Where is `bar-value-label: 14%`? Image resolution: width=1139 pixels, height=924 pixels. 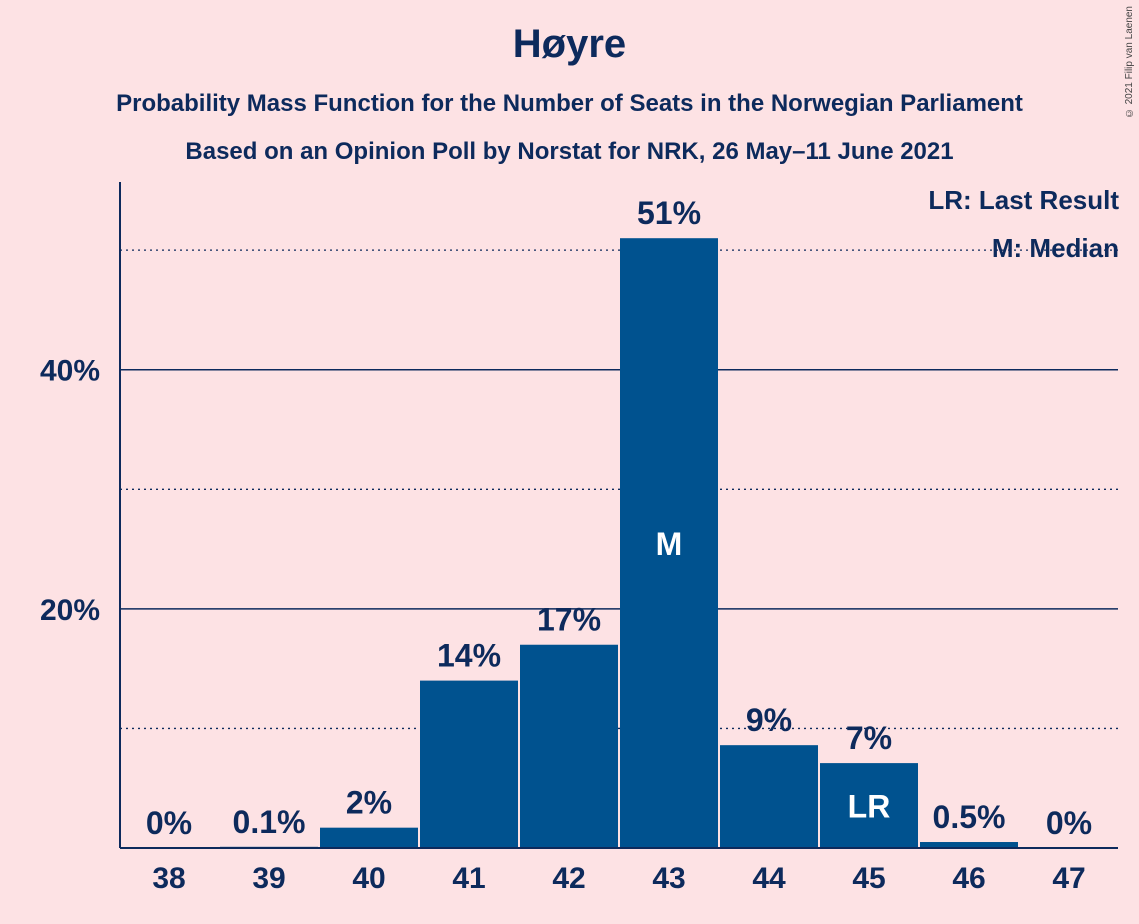 bar-value-label: 14% is located at coordinates (469, 656).